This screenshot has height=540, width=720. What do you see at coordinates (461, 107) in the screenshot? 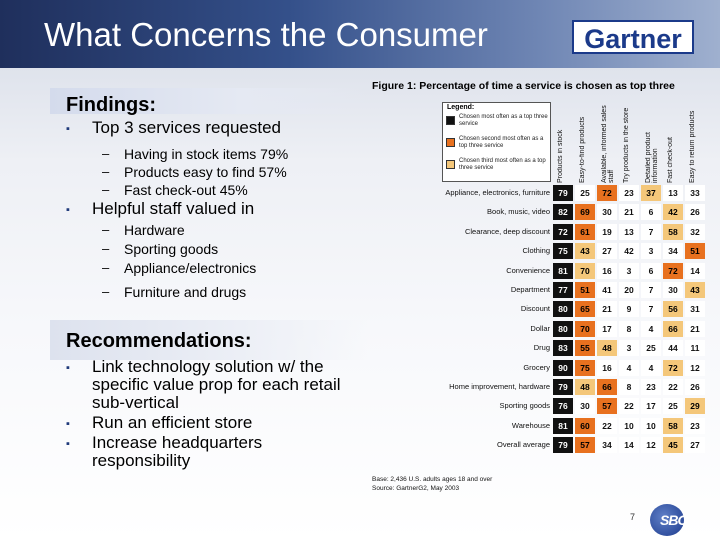
I see `legend-title: Legend:` at bounding box center [461, 107].